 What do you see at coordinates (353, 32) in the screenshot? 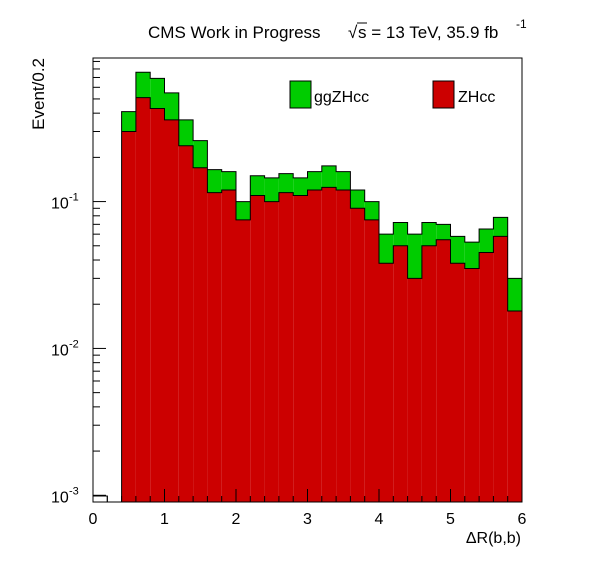
I see `sqrt-symbol: √` at bounding box center [353, 32].